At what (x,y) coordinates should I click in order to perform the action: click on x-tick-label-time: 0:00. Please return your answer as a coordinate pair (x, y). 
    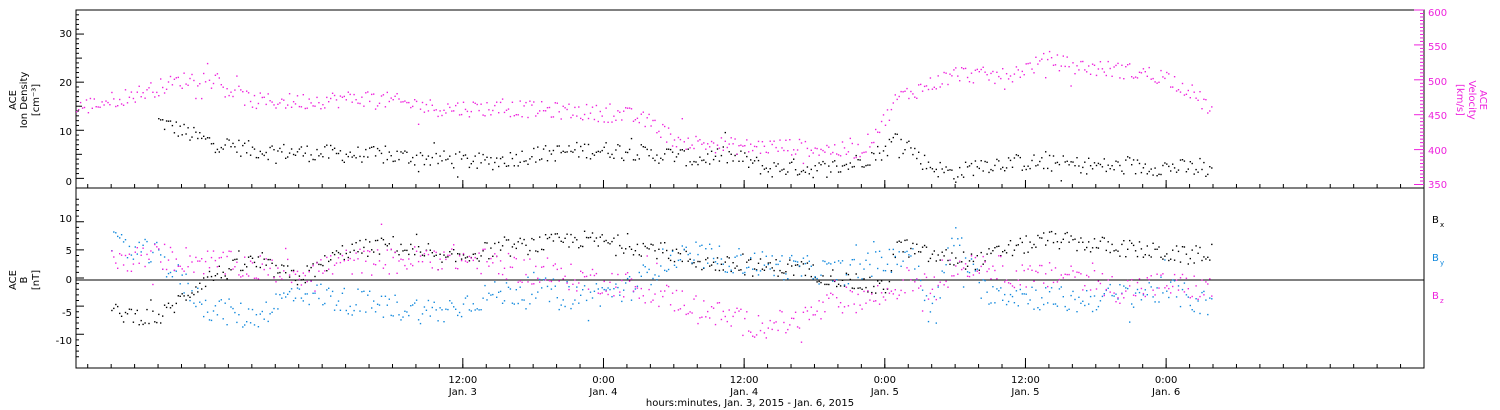
    Looking at the image, I should click on (1166, 380).